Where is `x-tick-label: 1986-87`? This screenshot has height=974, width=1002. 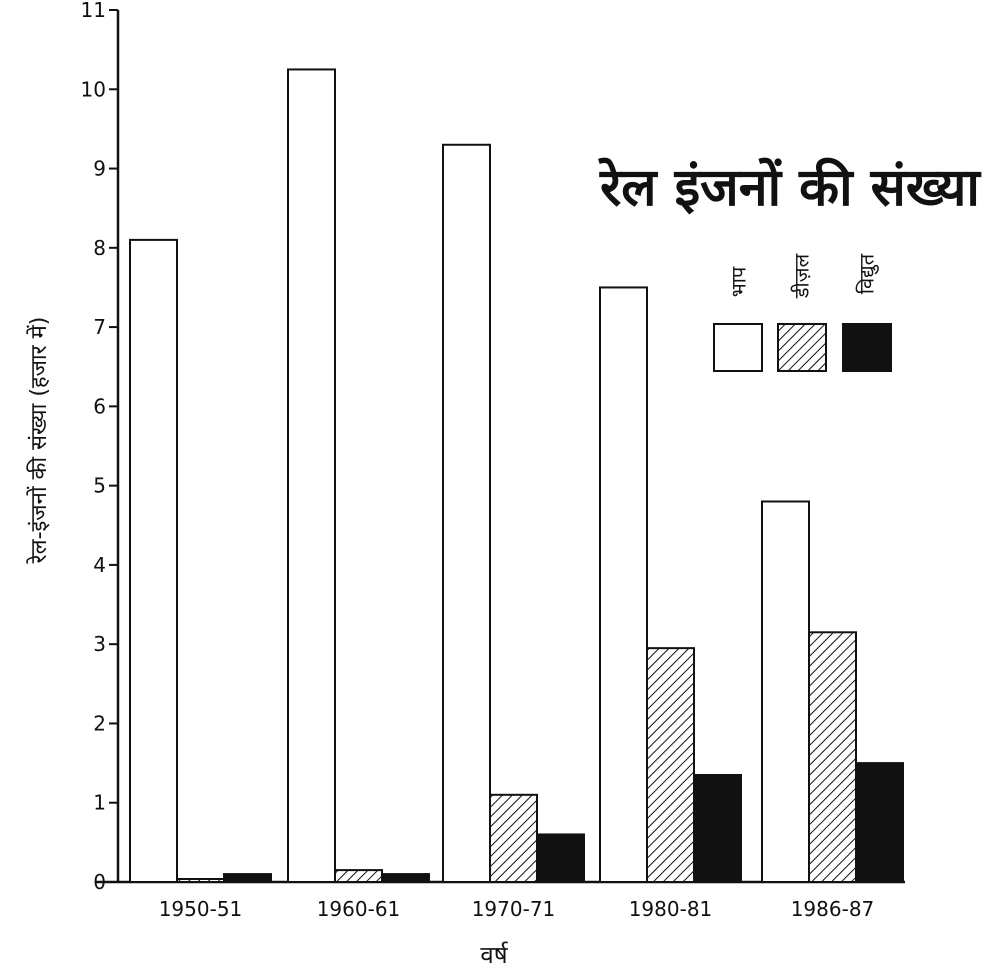 x-tick-label: 1986-87 is located at coordinates (833, 909).